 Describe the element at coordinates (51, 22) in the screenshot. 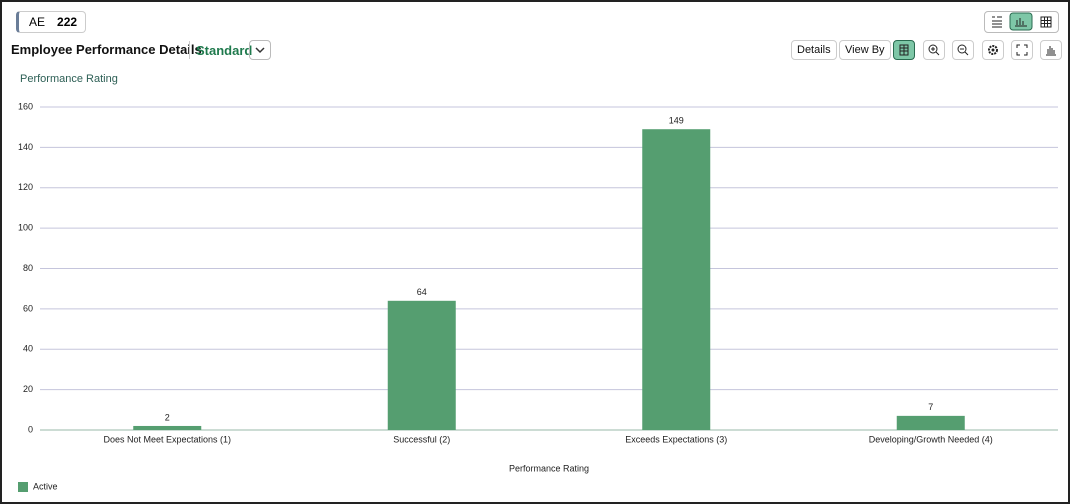

I see `badge: AE 222` at that location.